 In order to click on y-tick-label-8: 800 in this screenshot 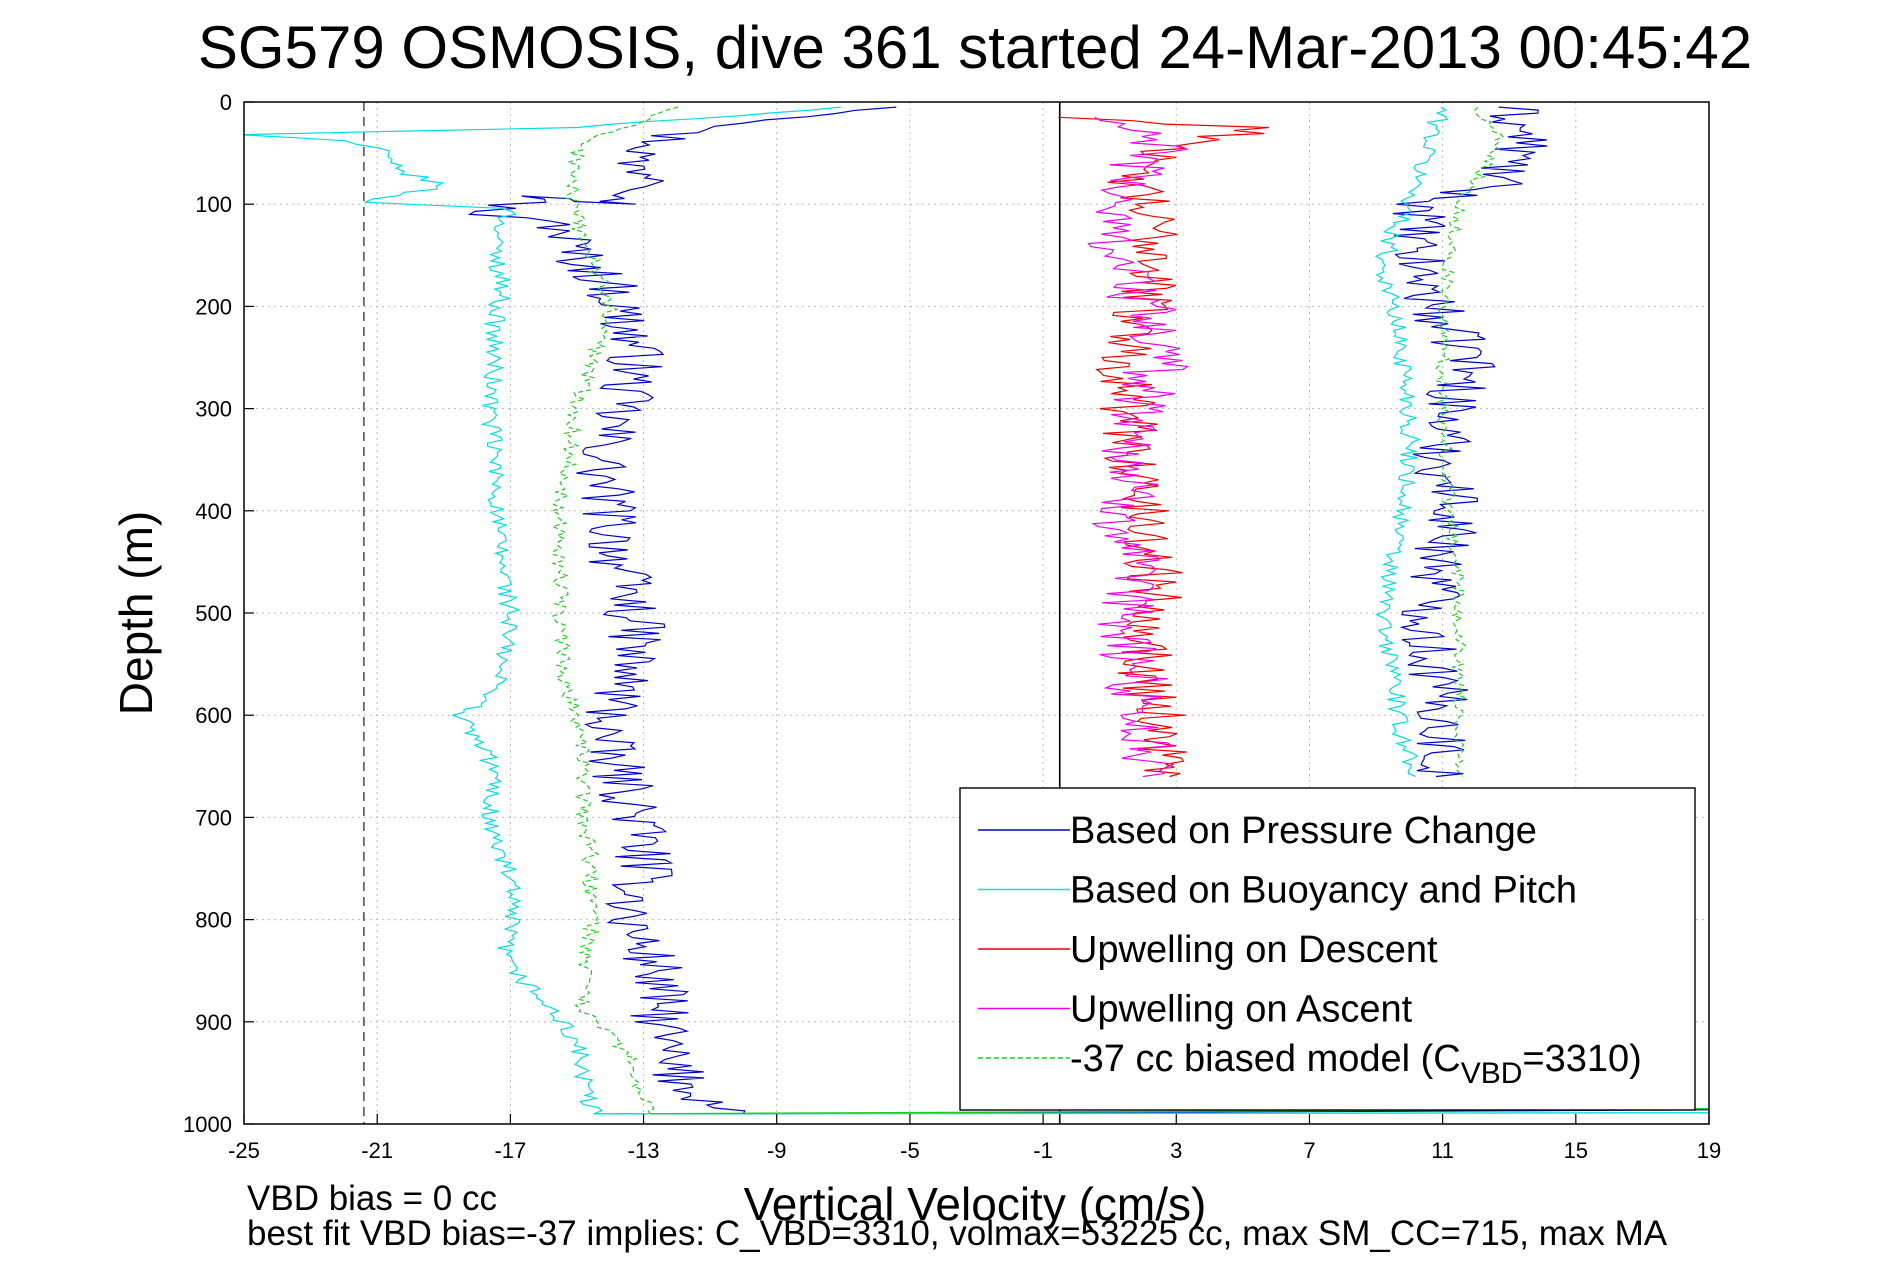, I will do `click(213, 920)`.